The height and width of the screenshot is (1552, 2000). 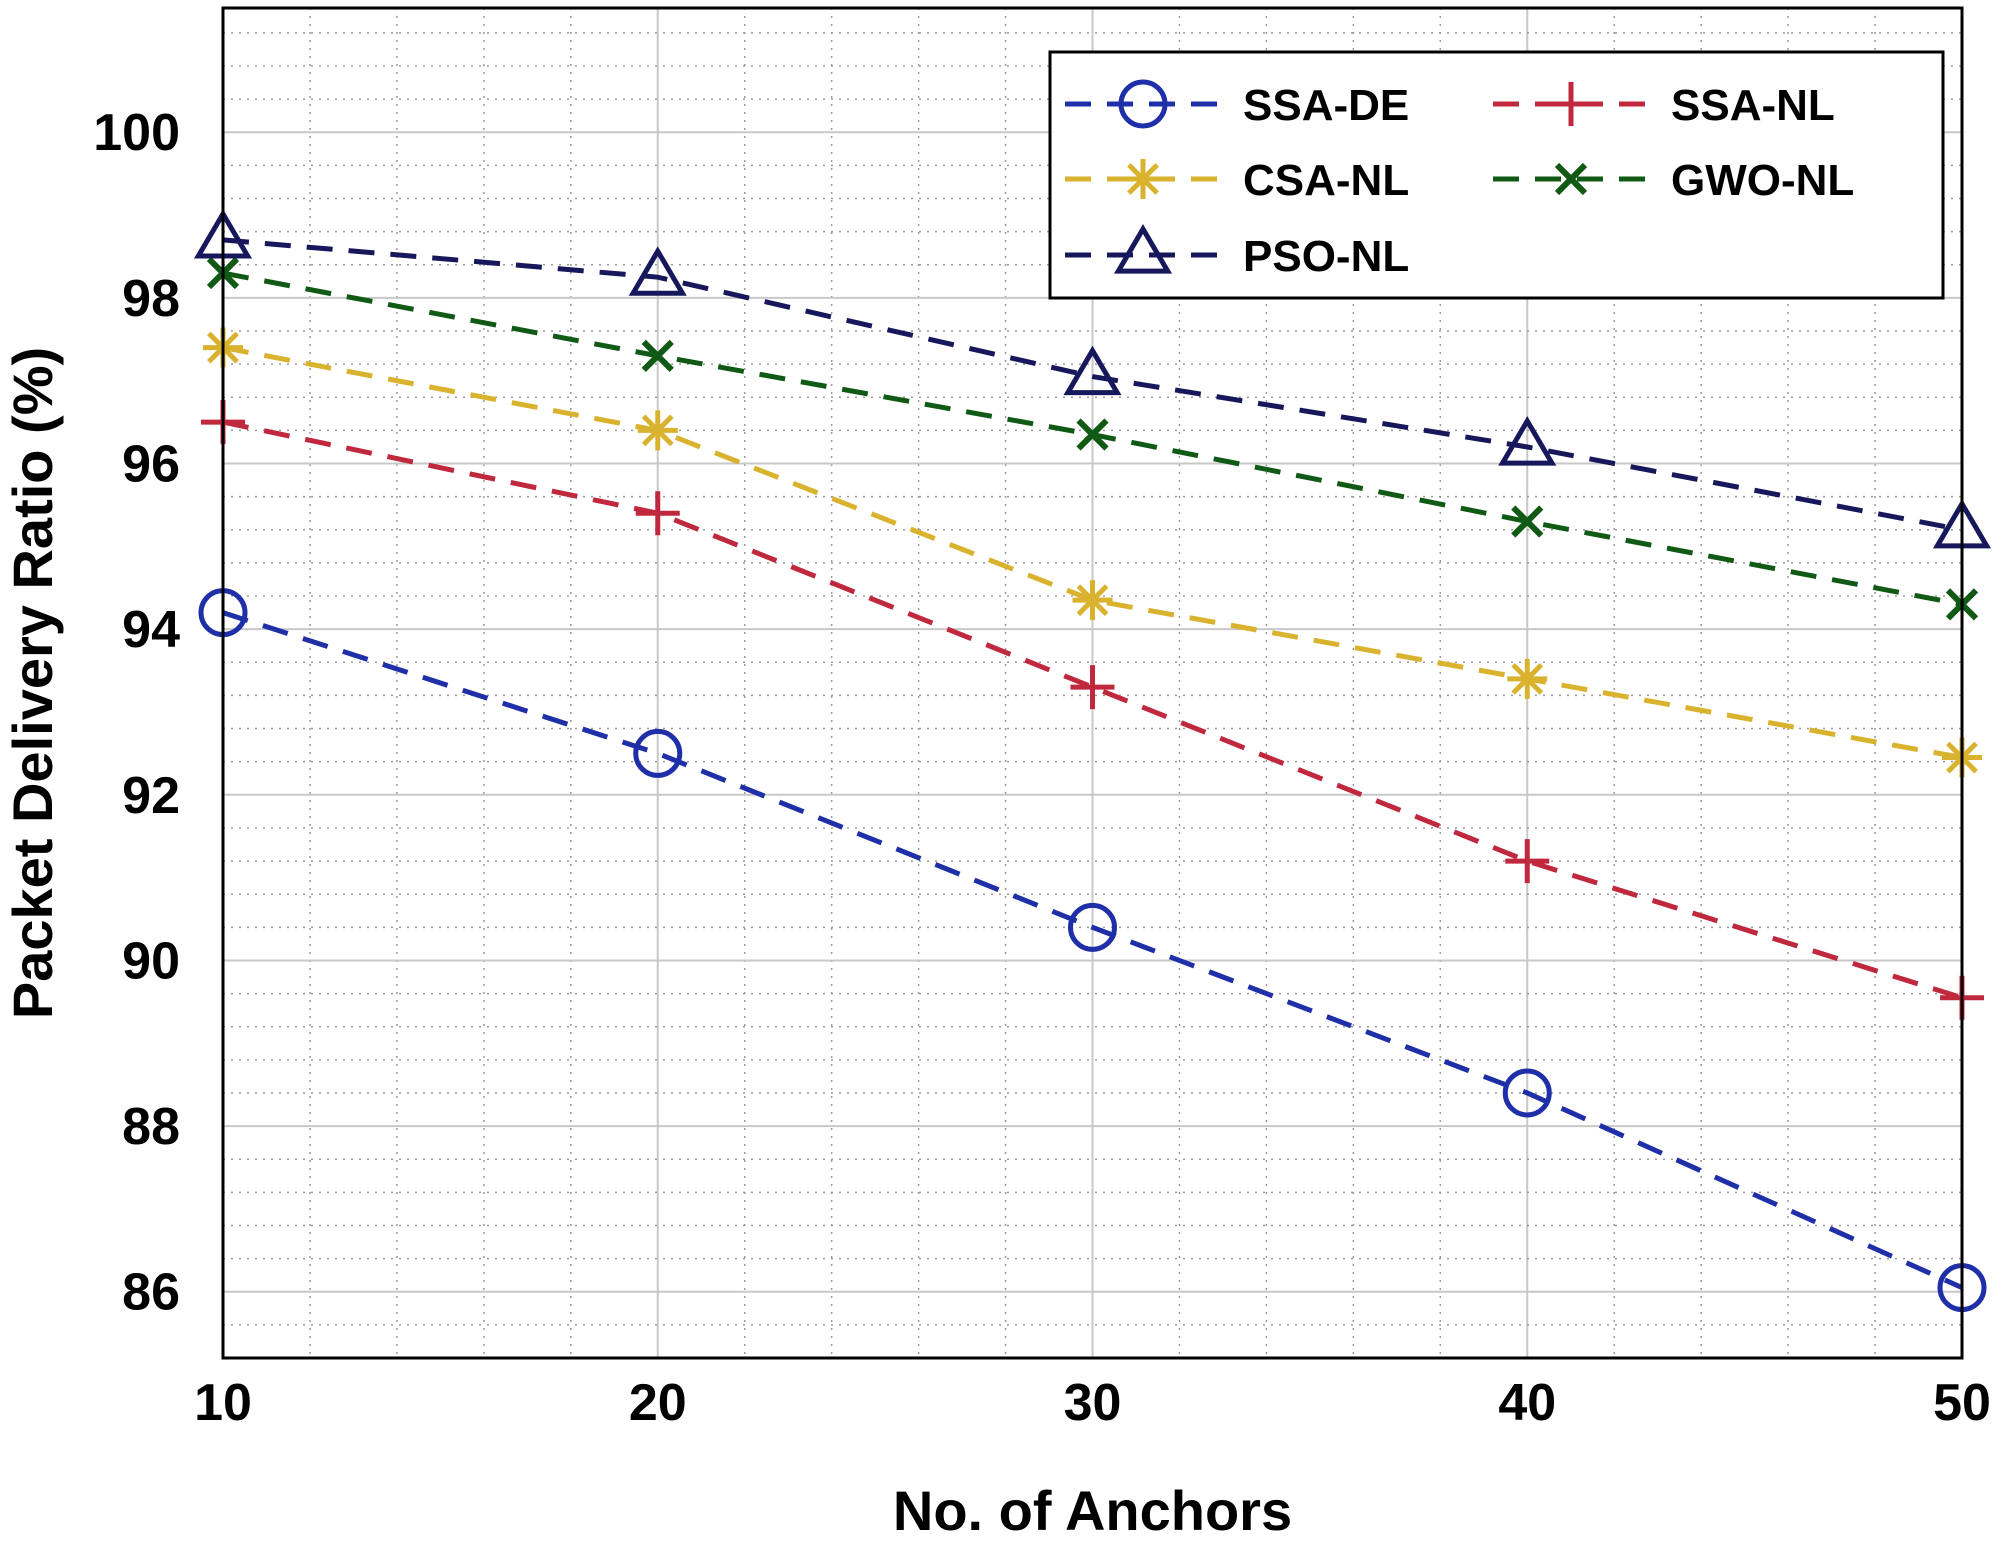 What do you see at coordinates (1664, 105) in the screenshot?
I see `legend-entry: SSA-NL` at bounding box center [1664, 105].